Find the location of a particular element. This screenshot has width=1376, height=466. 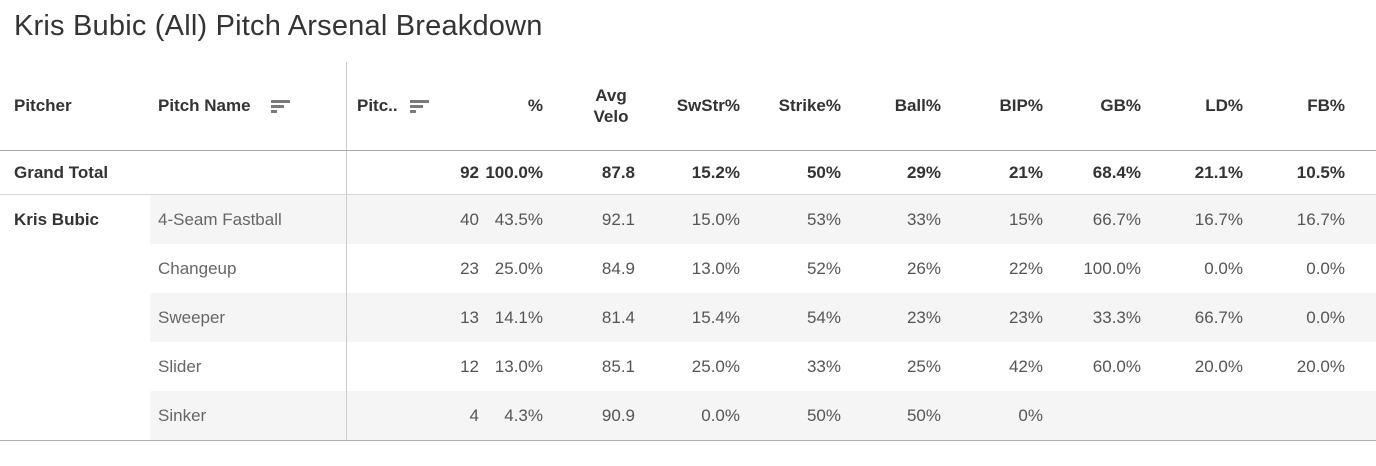

col-header-pitch-name: Pitch Name is located at coordinates (248, 106).